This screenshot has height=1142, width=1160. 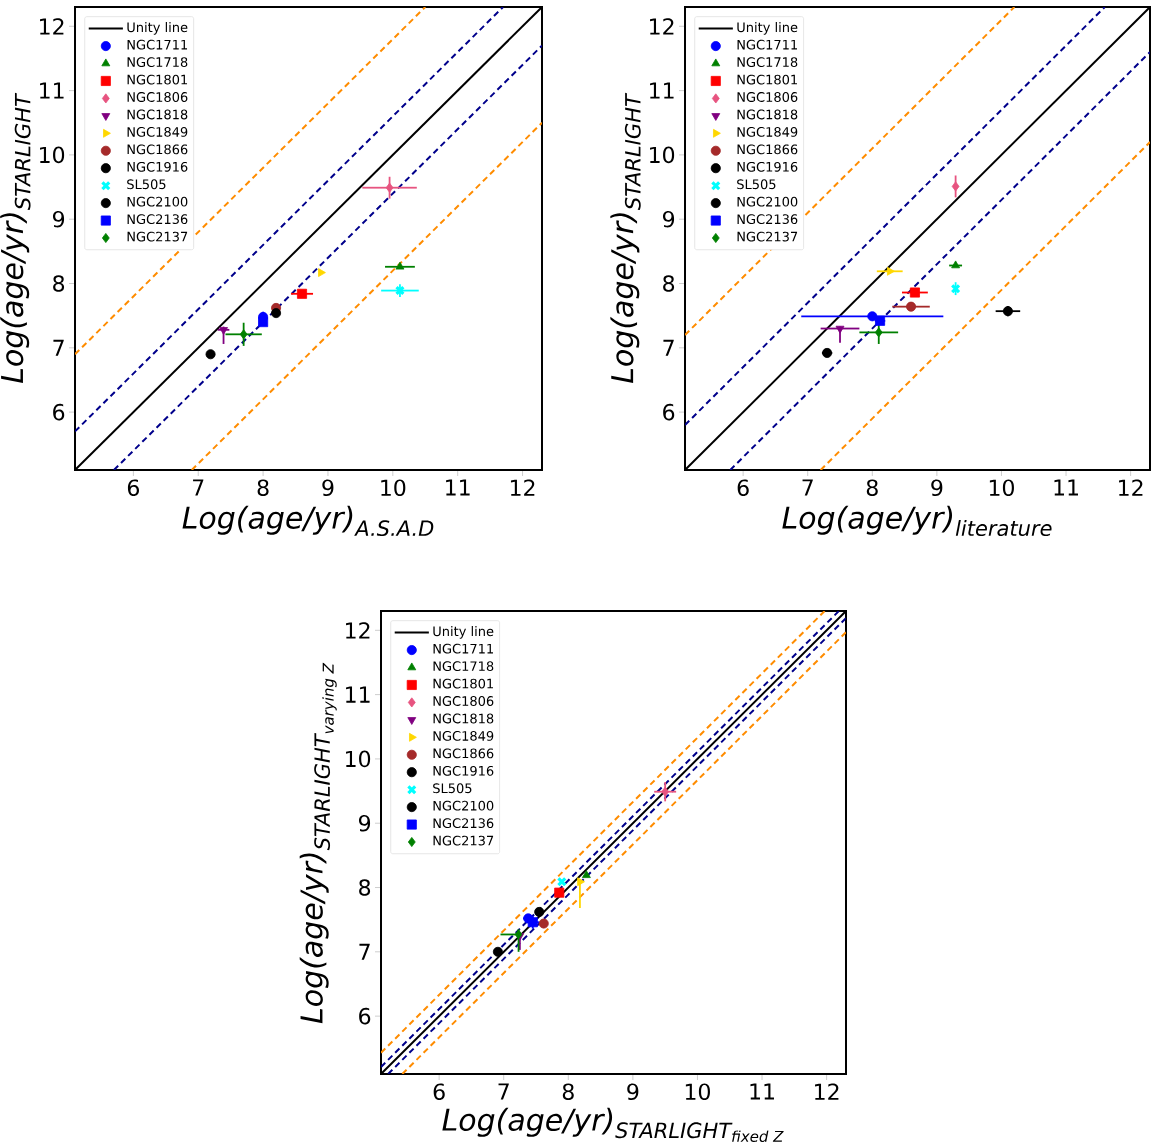 I want to click on x-axis-title: $\textit{Log(age/yr)}_{\textit{literature}}$, so click(x=917, y=521).